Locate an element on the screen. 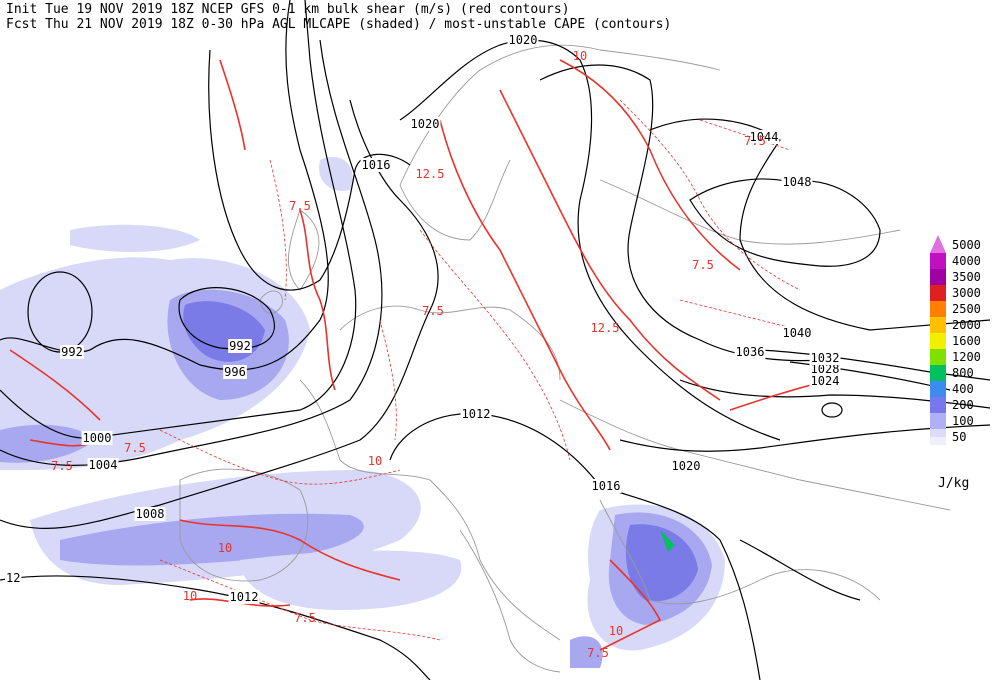  legend-label: 1600 is located at coordinates (966, 341).